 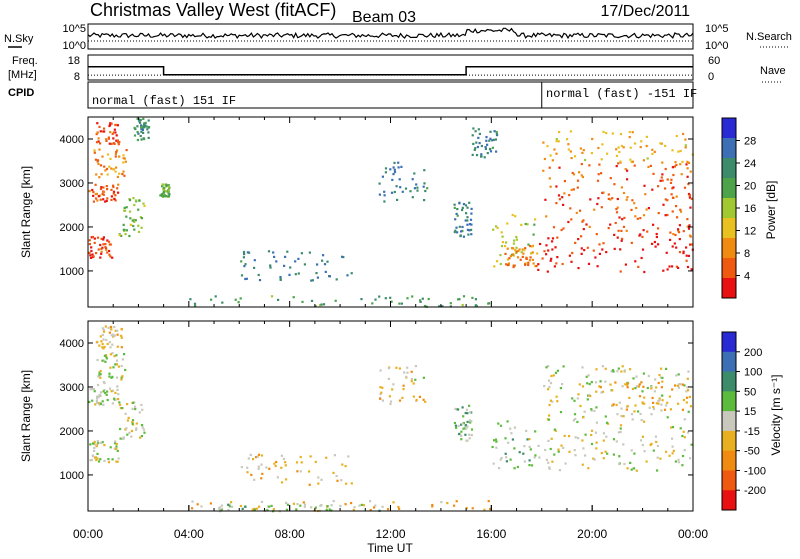 What do you see at coordinates (729, 148) in the screenshot?
I see `colorbar-segment` at bounding box center [729, 148].